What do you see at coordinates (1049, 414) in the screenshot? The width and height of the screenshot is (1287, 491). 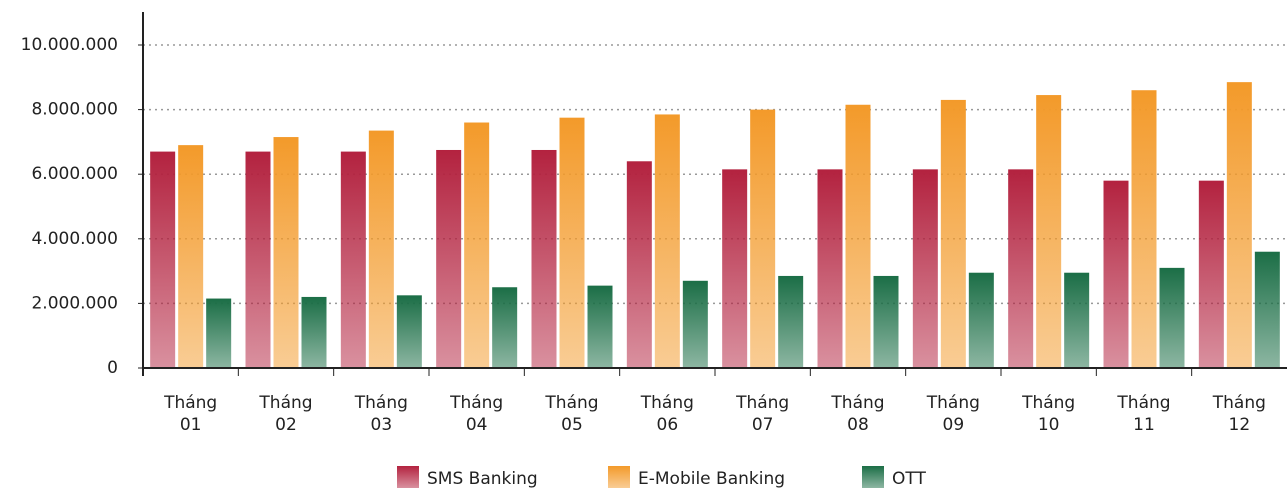 I see `x-tick-label: Tháng 10` at bounding box center [1049, 414].